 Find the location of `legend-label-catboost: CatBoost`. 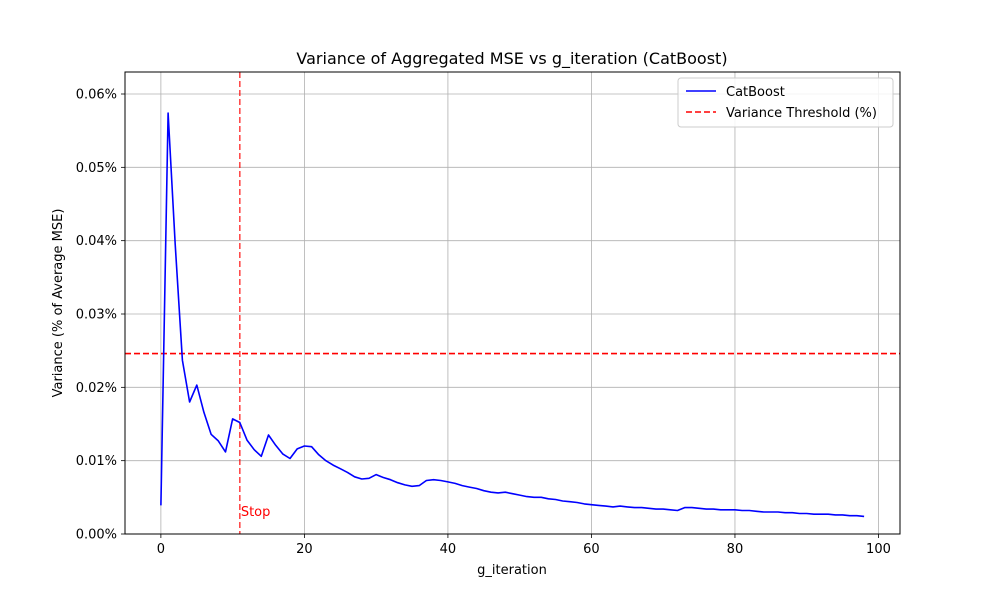

legend-label-catboost: CatBoost is located at coordinates (755, 92).